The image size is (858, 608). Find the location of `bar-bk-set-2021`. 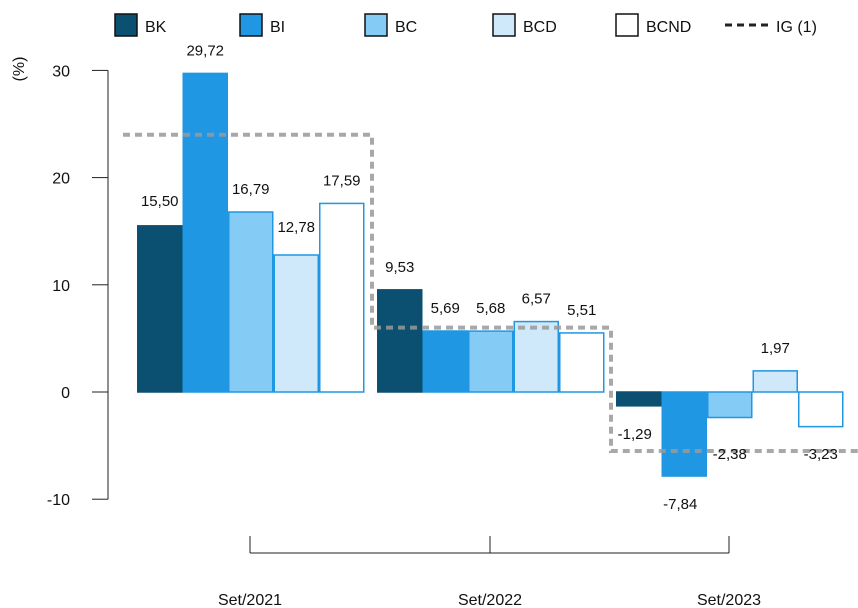

bar-bk-set-2021 is located at coordinates (160, 309).